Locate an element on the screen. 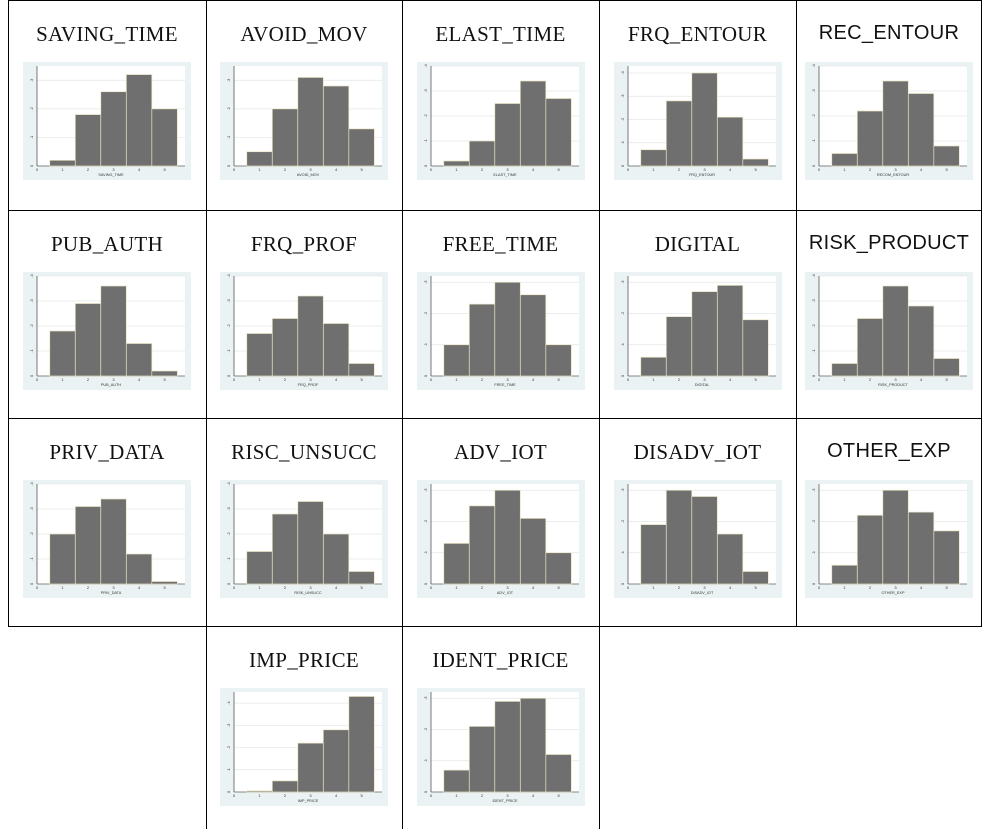 The height and width of the screenshot is (829, 982). histogram-cell: FREE_TIME 0 .1 .2 .3 0 1 2 3 4 5 FREE_TIME is located at coordinates (500, 314).